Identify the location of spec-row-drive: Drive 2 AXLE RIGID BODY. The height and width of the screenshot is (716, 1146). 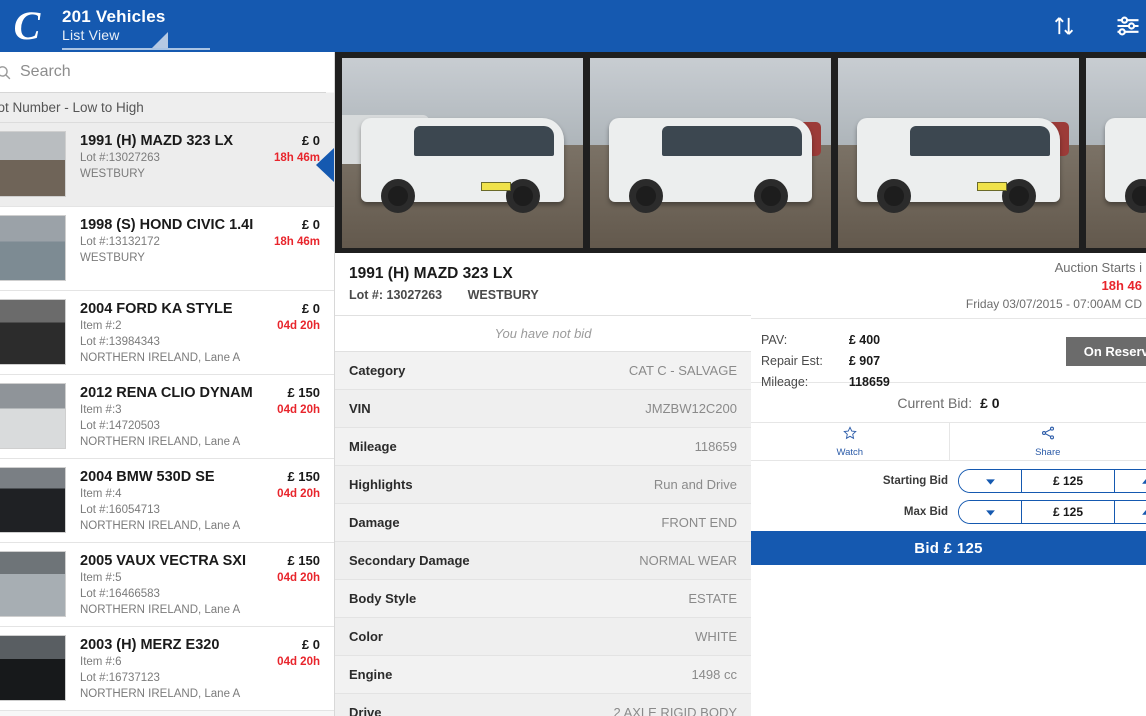
(543, 705).